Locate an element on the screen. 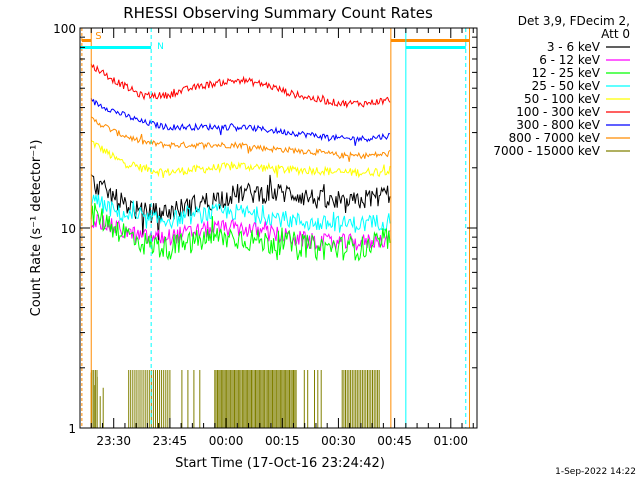  x-tick-label: 00:45 is located at coordinates (394, 441).